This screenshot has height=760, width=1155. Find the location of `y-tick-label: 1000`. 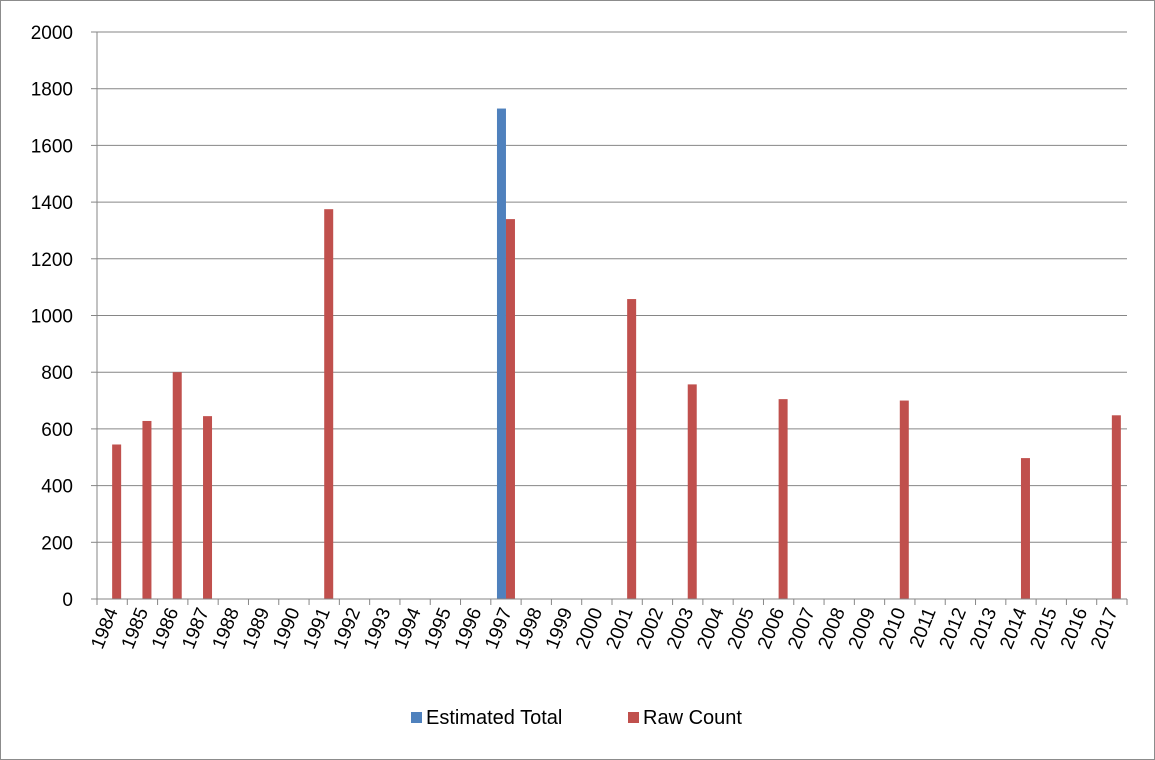

y-tick-label: 1000 is located at coordinates (52, 317).